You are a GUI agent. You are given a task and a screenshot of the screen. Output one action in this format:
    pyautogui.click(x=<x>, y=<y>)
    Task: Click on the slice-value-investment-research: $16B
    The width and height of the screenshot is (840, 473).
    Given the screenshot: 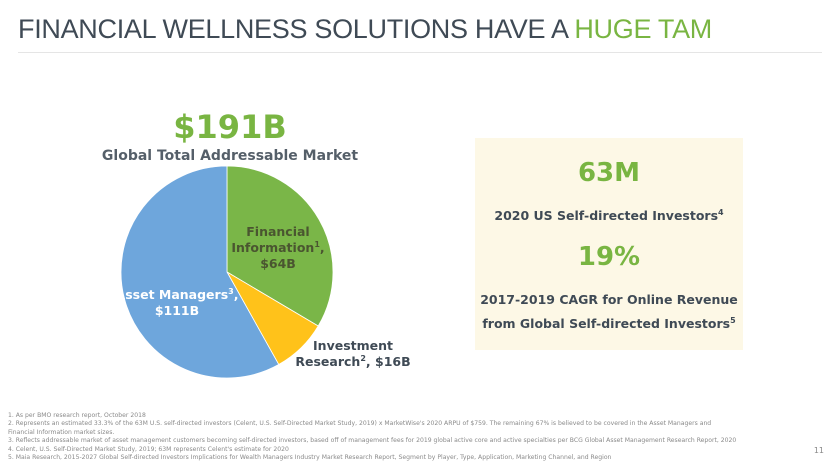 What is the action you would take?
    pyautogui.click(x=393, y=361)
    